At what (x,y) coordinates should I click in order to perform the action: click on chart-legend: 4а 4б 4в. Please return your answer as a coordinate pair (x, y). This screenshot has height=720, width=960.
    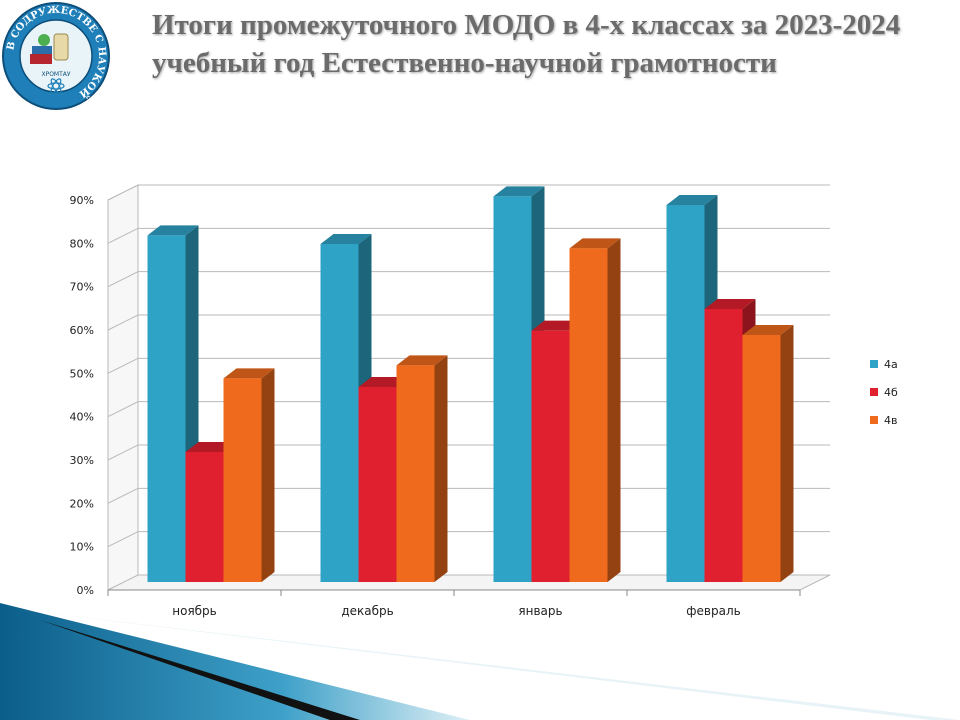
    Looking at the image, I should click on (884, 392).